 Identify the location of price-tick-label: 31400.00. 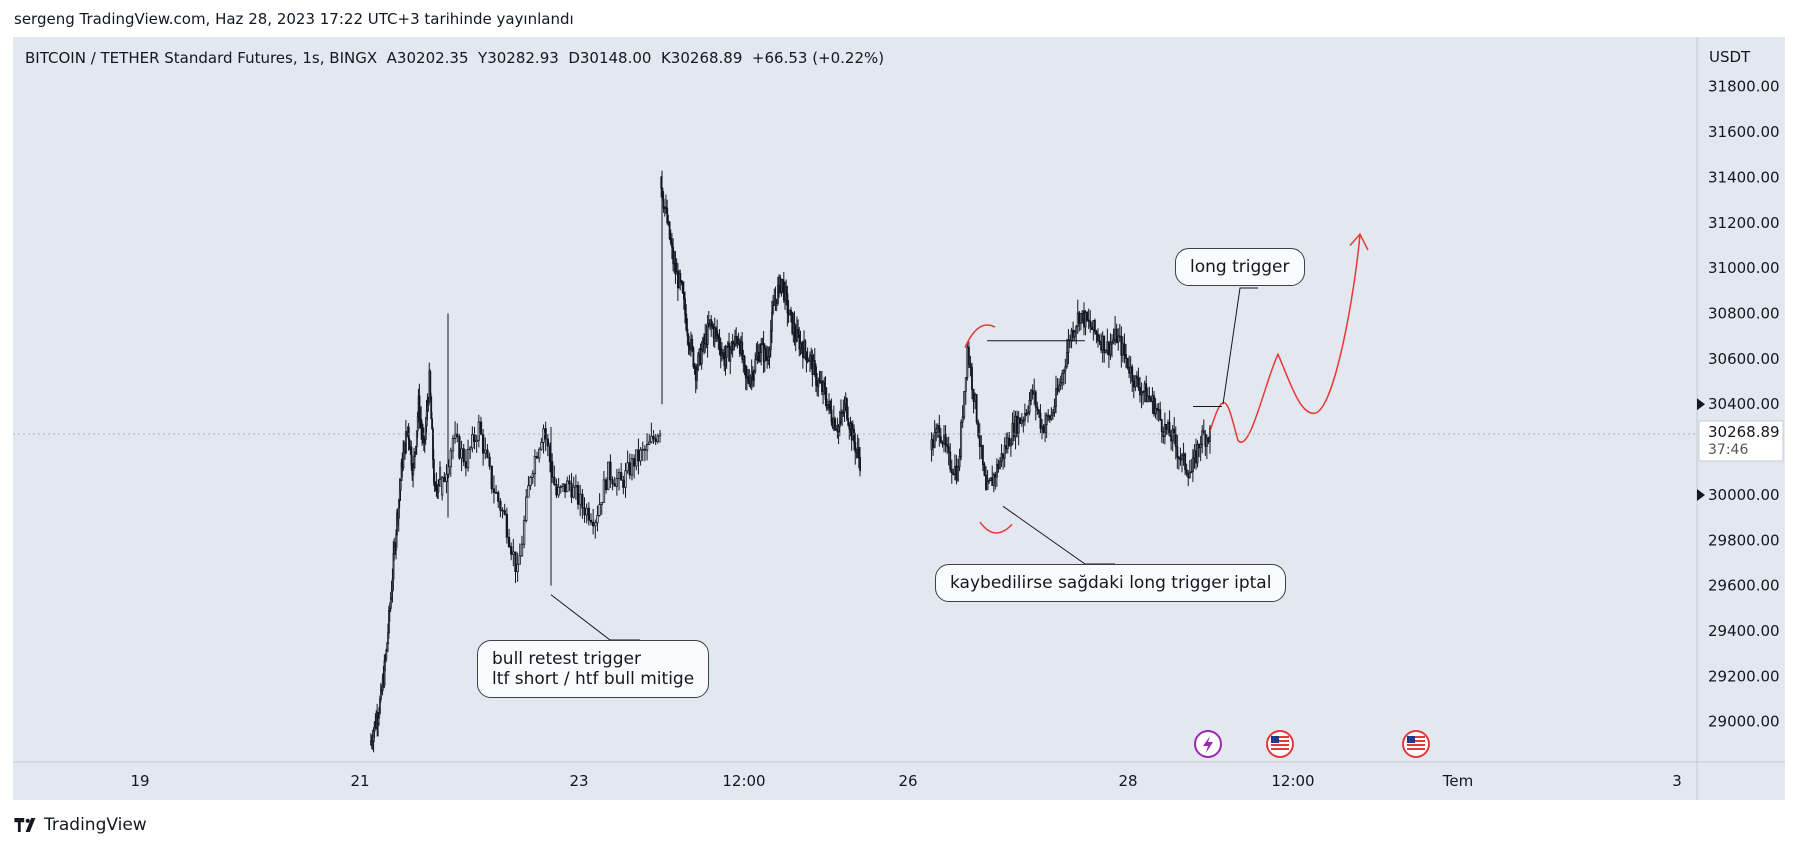
(1744, 177).